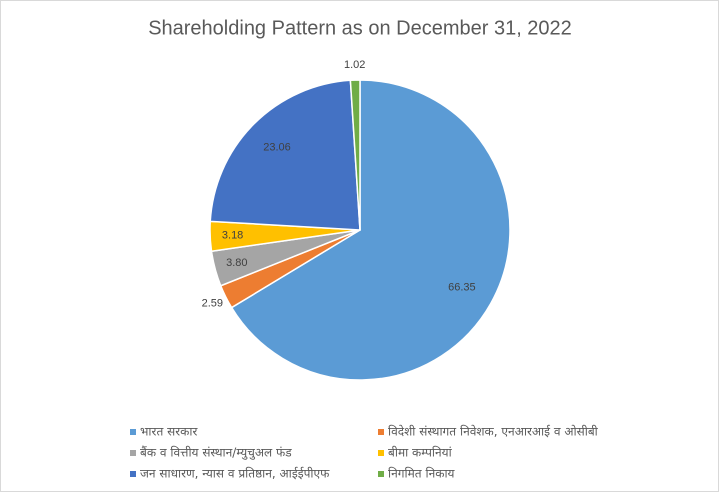 This screenshot has height=493, width=720. What do you see at coordinates (236, 263) in the screenshot?
I see `value-label: 3.80` at bounding box center [236, 263].